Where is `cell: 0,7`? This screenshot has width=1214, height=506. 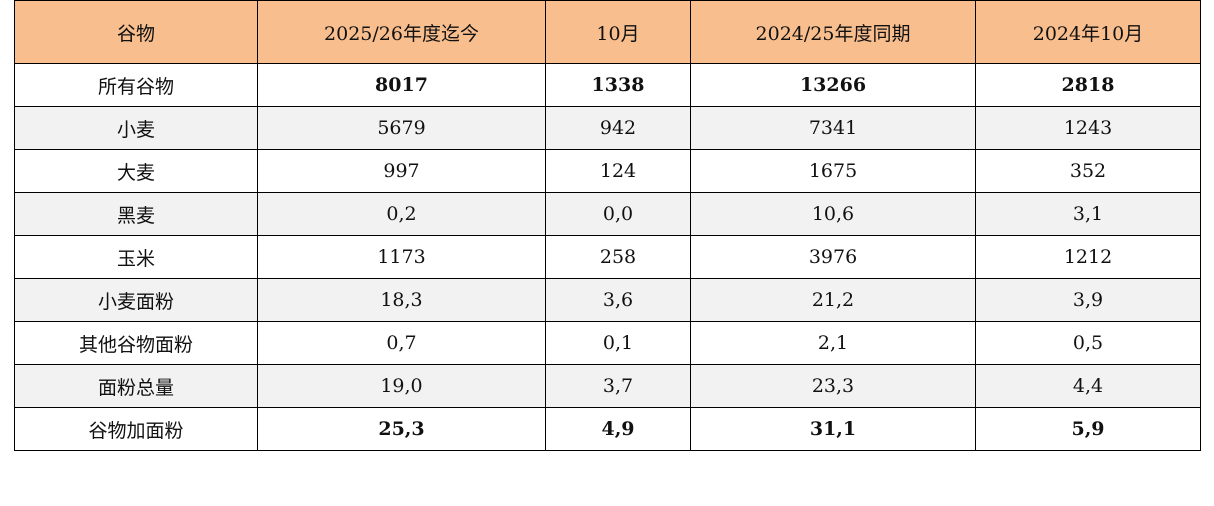
cell: 0,7 is located at coordinates (401, 343).